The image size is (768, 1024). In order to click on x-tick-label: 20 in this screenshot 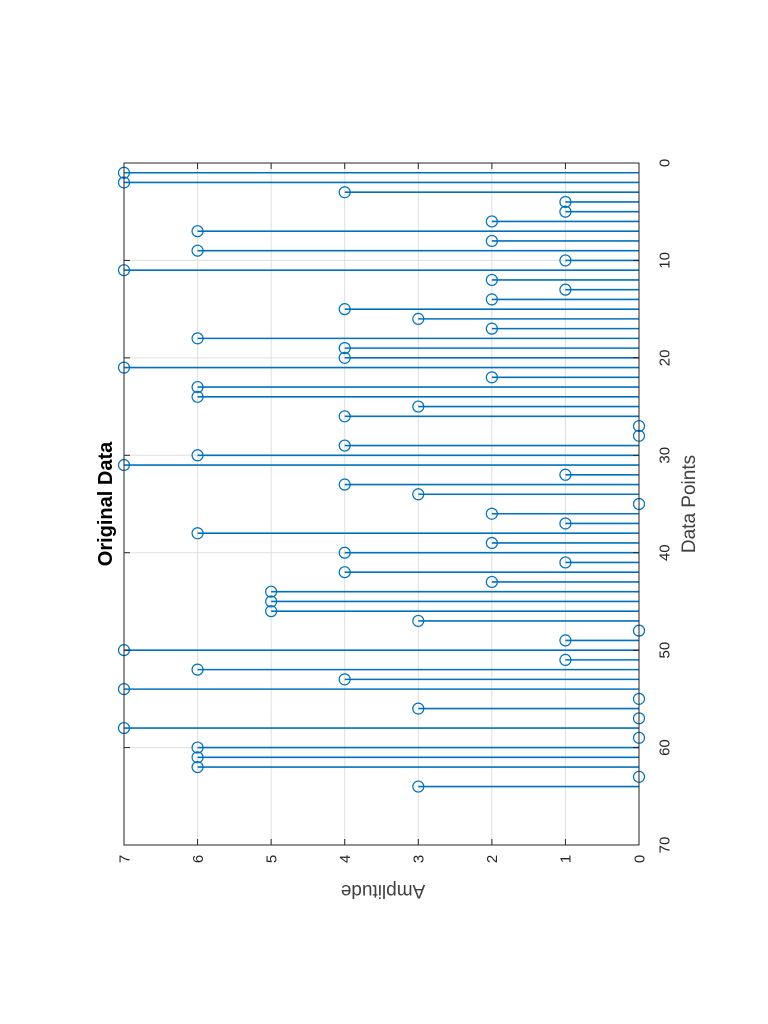, I will do `click(664, 358)`.